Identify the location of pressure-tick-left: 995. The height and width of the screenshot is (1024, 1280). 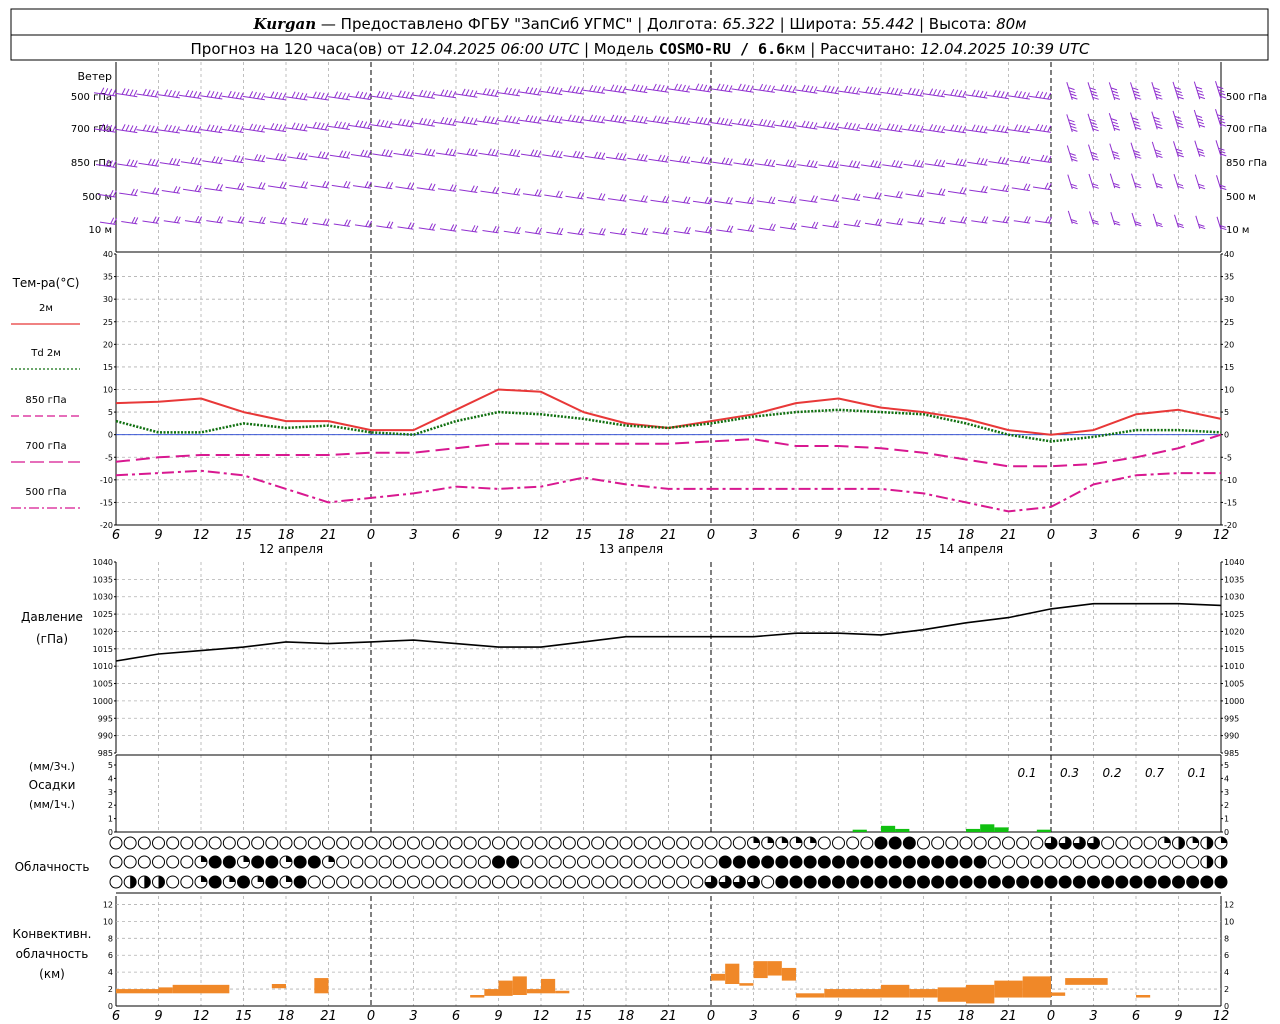
(105, 718).